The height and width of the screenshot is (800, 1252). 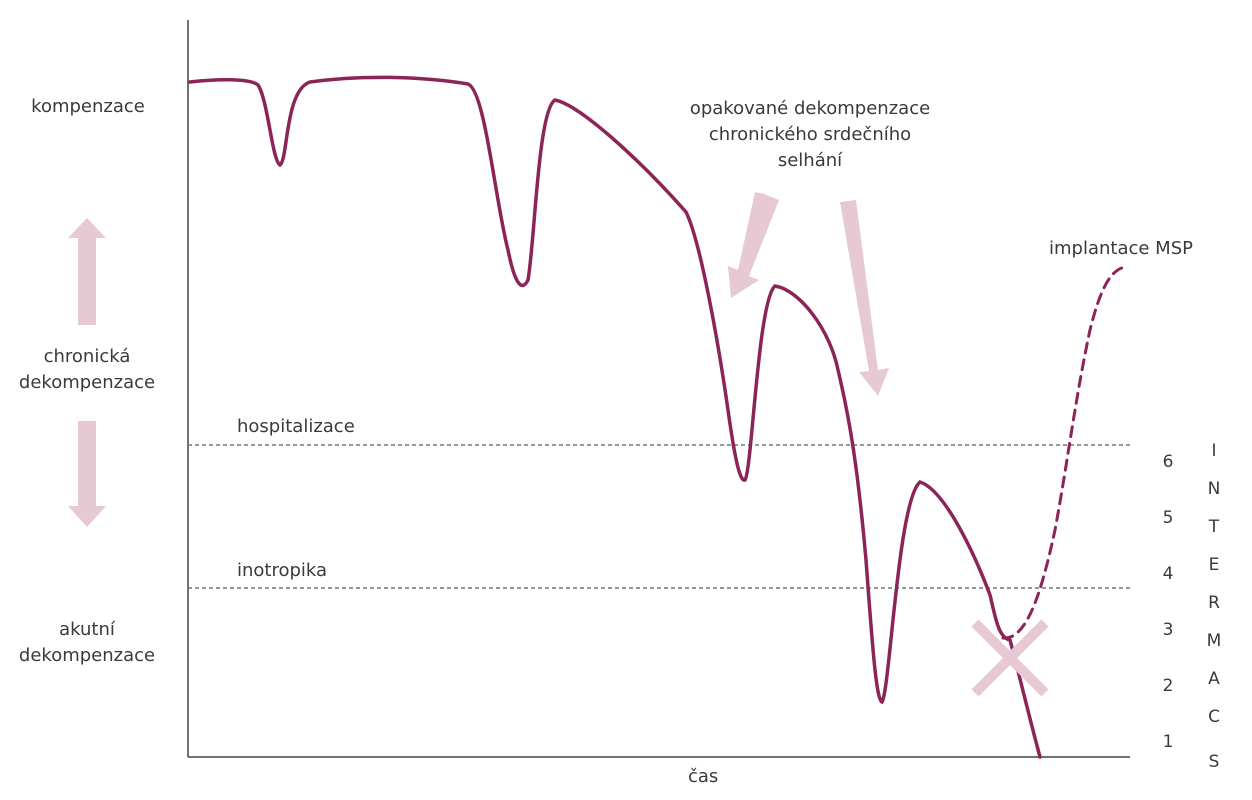 What do you see at coordinates (1064, 452) in the screenshot?
I see `implantation-curve` at bounding box center [1064, 452].